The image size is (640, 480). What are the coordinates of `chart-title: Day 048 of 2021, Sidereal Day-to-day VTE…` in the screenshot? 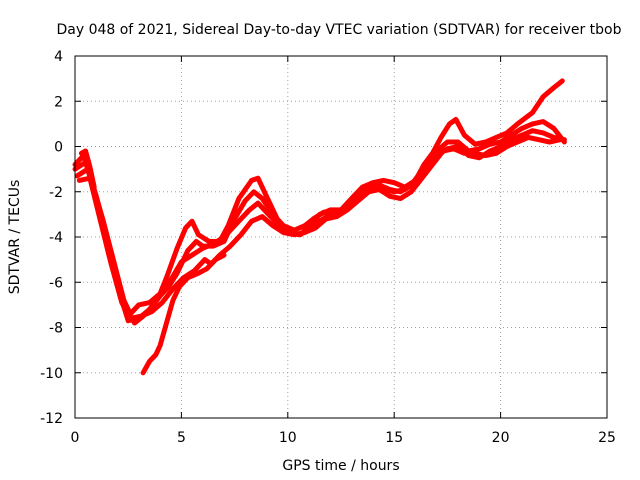 It's located at (338, 30).